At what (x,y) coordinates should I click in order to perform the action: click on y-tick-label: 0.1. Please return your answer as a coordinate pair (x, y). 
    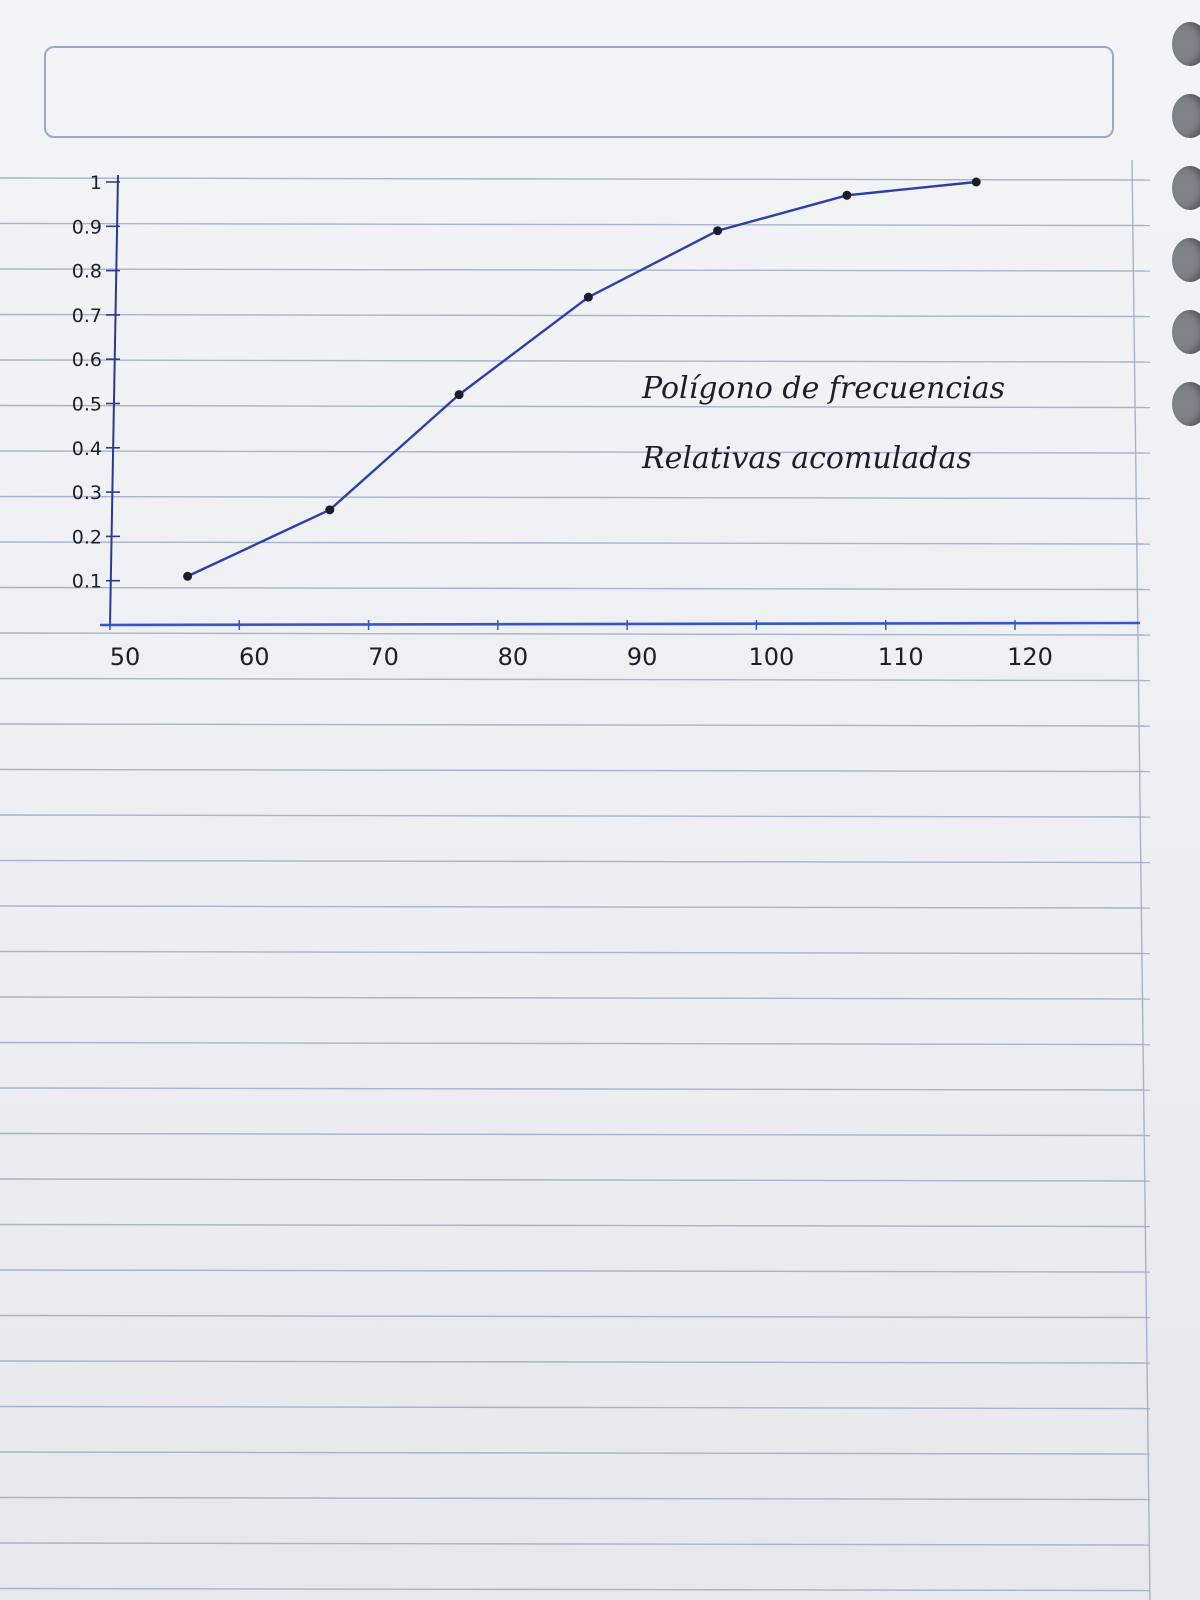
    Looking at the image, I should click on (87, 582).